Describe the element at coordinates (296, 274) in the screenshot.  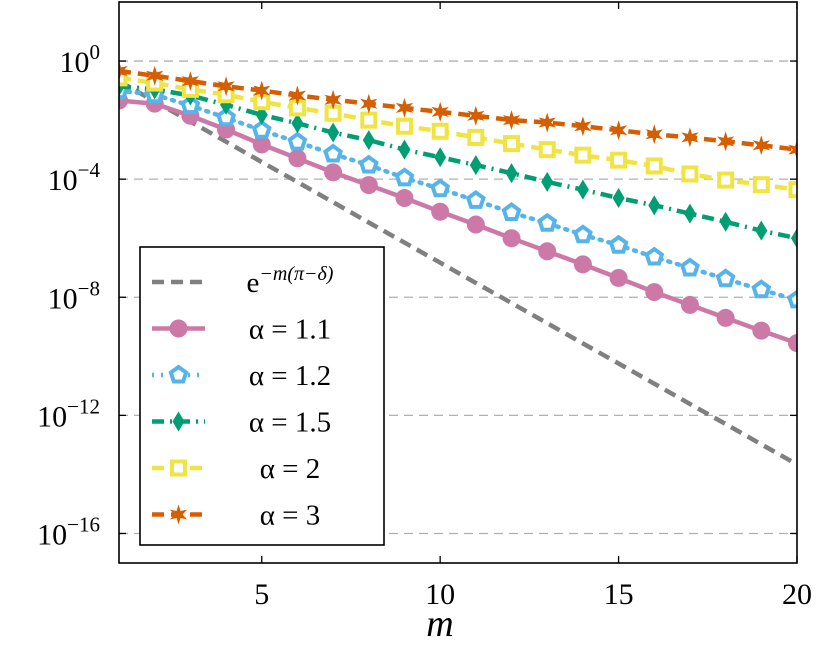
I see `legend-exponent: −m(π−δ)` at that location.